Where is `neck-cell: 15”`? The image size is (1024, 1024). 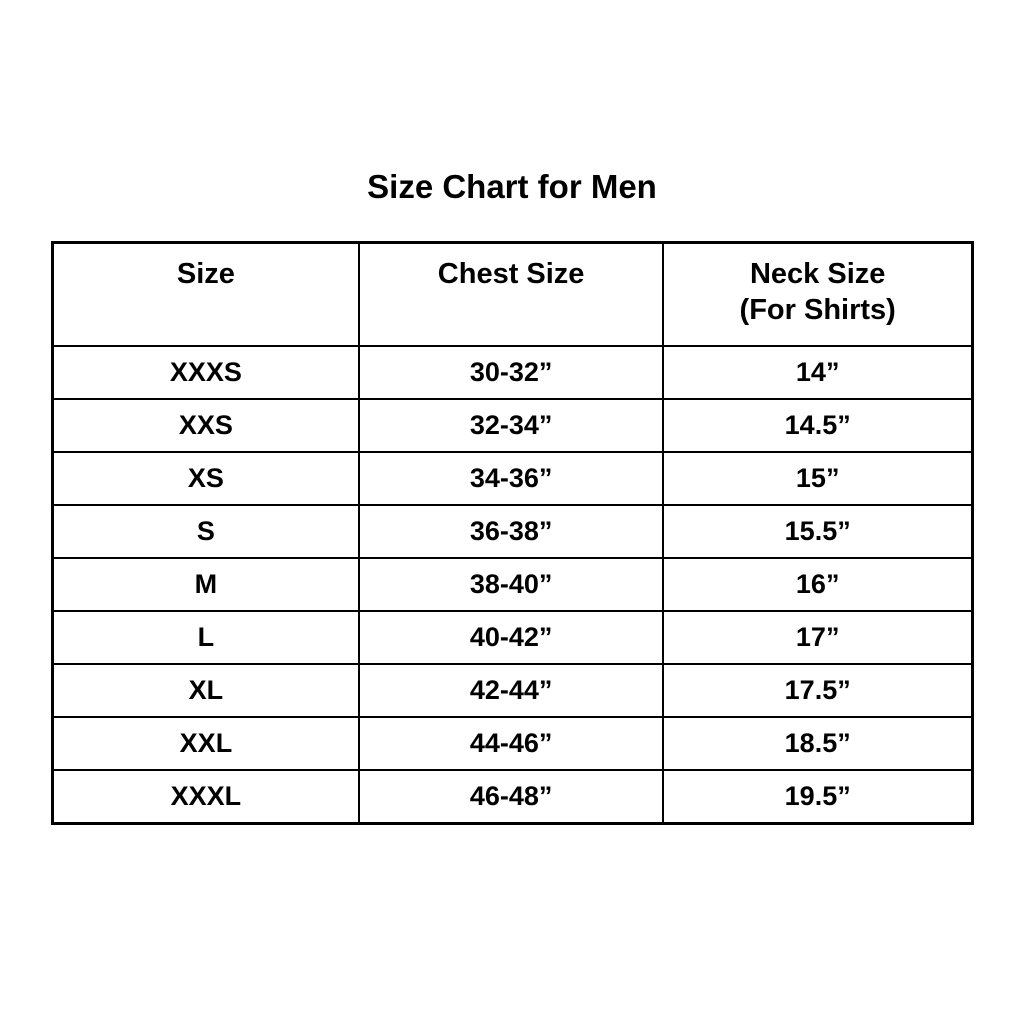 neck-cell: 15” is located at coordinates (818, 478).